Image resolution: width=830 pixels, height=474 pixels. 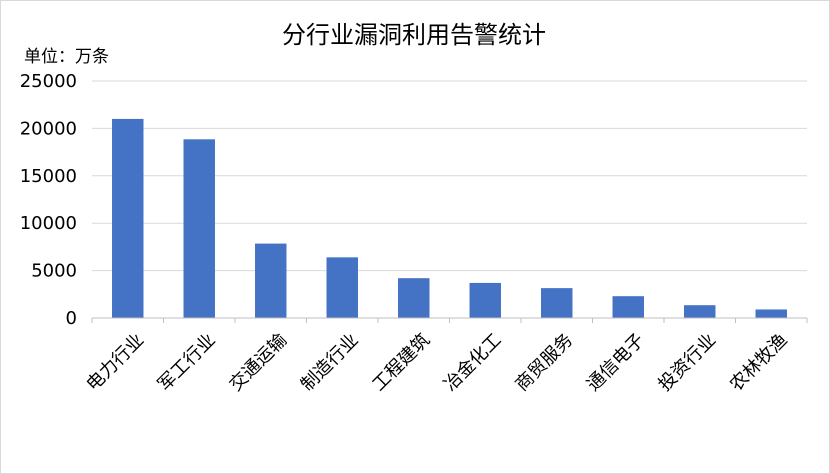 What do you see at coordinates (48, 81) in the screenshot?
I see `y-tick-label: 25000` at bounding box center [48, 81].